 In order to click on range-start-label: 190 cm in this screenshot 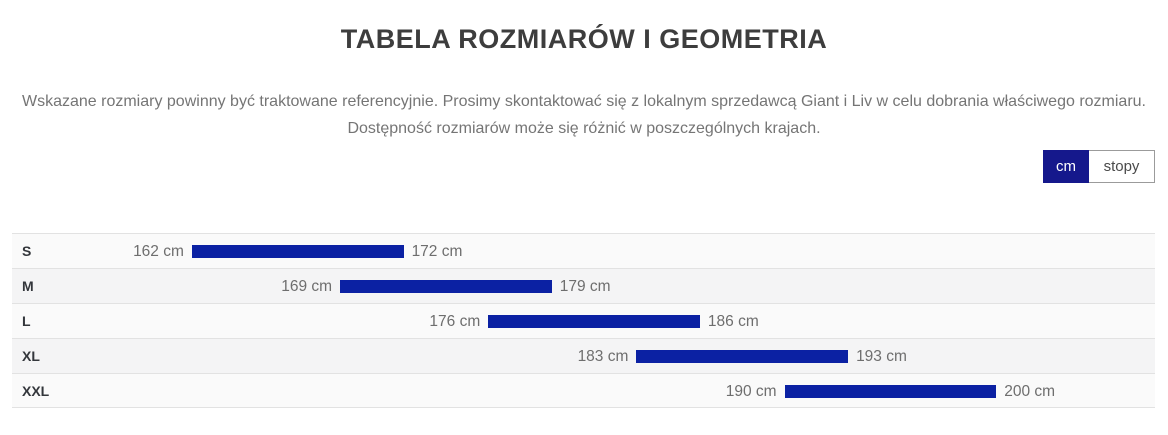, I will do `click(751, 391)`.